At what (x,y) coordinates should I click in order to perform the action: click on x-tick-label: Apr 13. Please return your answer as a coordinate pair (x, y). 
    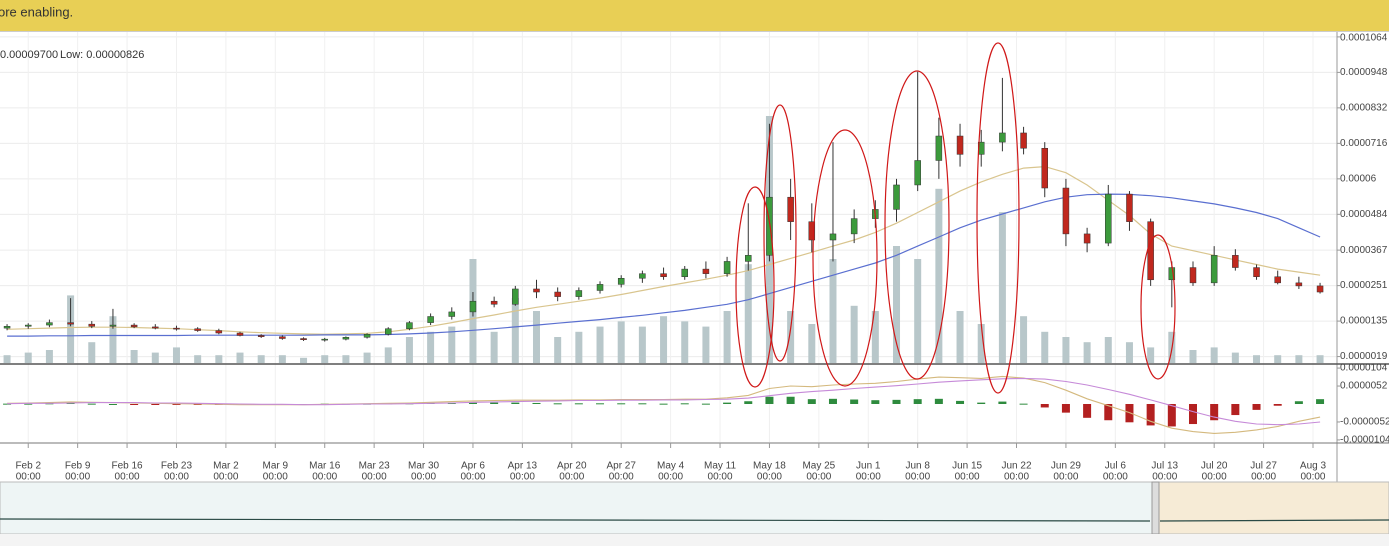
    Looking at the image, I should click on (523, 466).